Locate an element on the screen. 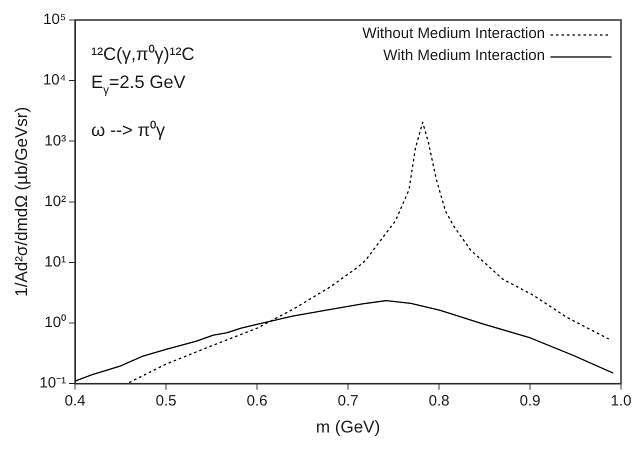 This screenshot has width=643, height=450. x-tick-label: 0.6 is located at coordinates (257, 401).